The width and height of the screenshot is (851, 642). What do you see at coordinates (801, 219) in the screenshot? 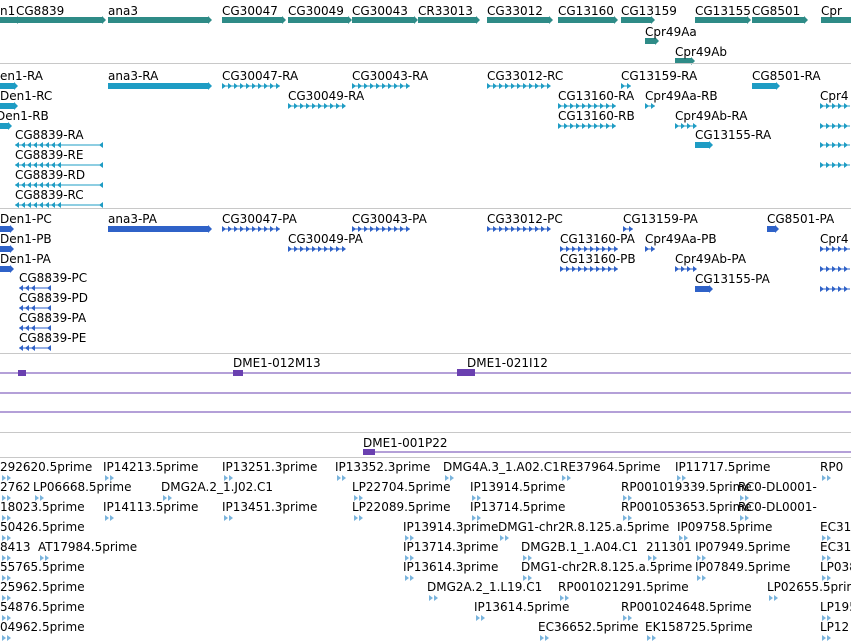
I see `protein-label: CG8501-PA` at bounding box center [801, 219].